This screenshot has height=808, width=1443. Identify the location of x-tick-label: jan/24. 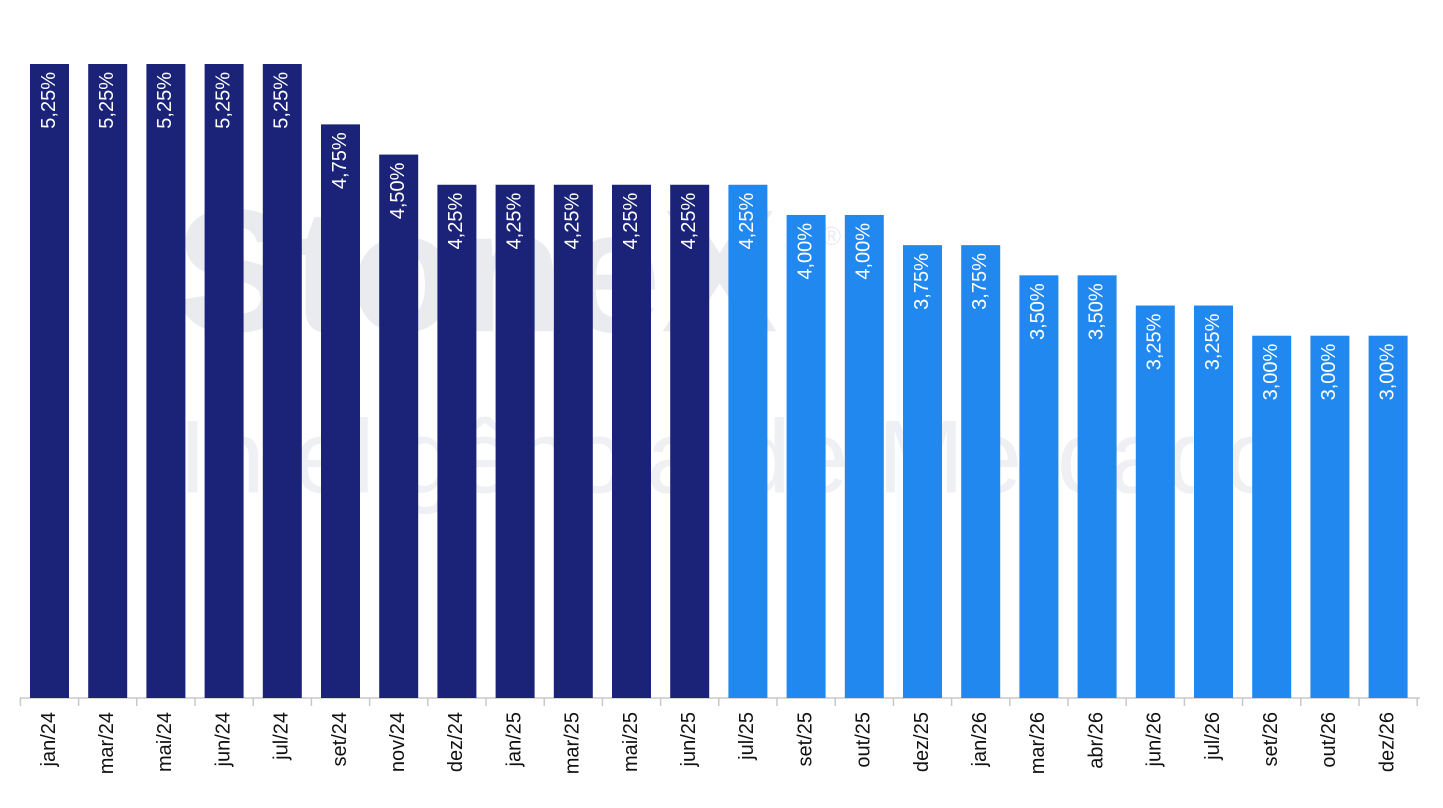
(49, 740).